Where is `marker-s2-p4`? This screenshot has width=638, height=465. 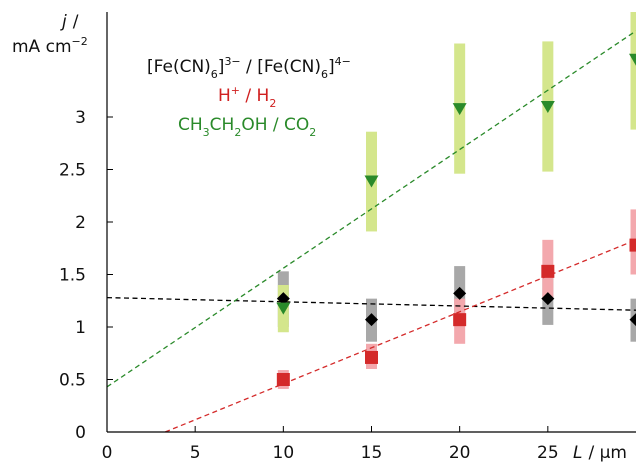 marker-s2-p4 is located at coordinates (632, 59).